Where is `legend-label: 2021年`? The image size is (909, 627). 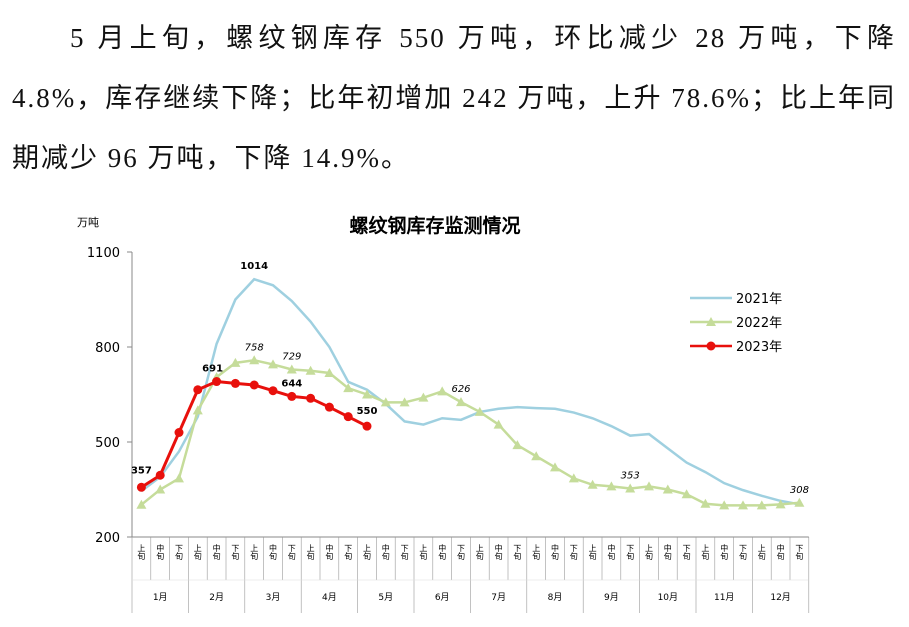 legend-label: 2021年 is located at coordinates (759, 299).